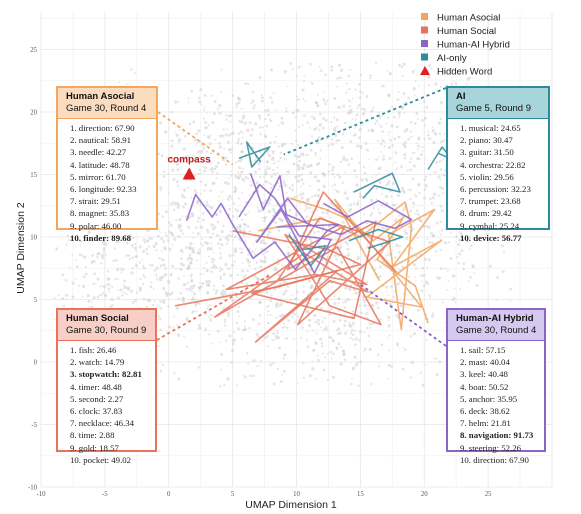 Image resolution: width=581 pixels, height=514 pixels. What do you see at coordinates (493, 108) in the screenshot?
I see `card-subtitle: Game 5, Round 9` at bounding box center [493, 108].